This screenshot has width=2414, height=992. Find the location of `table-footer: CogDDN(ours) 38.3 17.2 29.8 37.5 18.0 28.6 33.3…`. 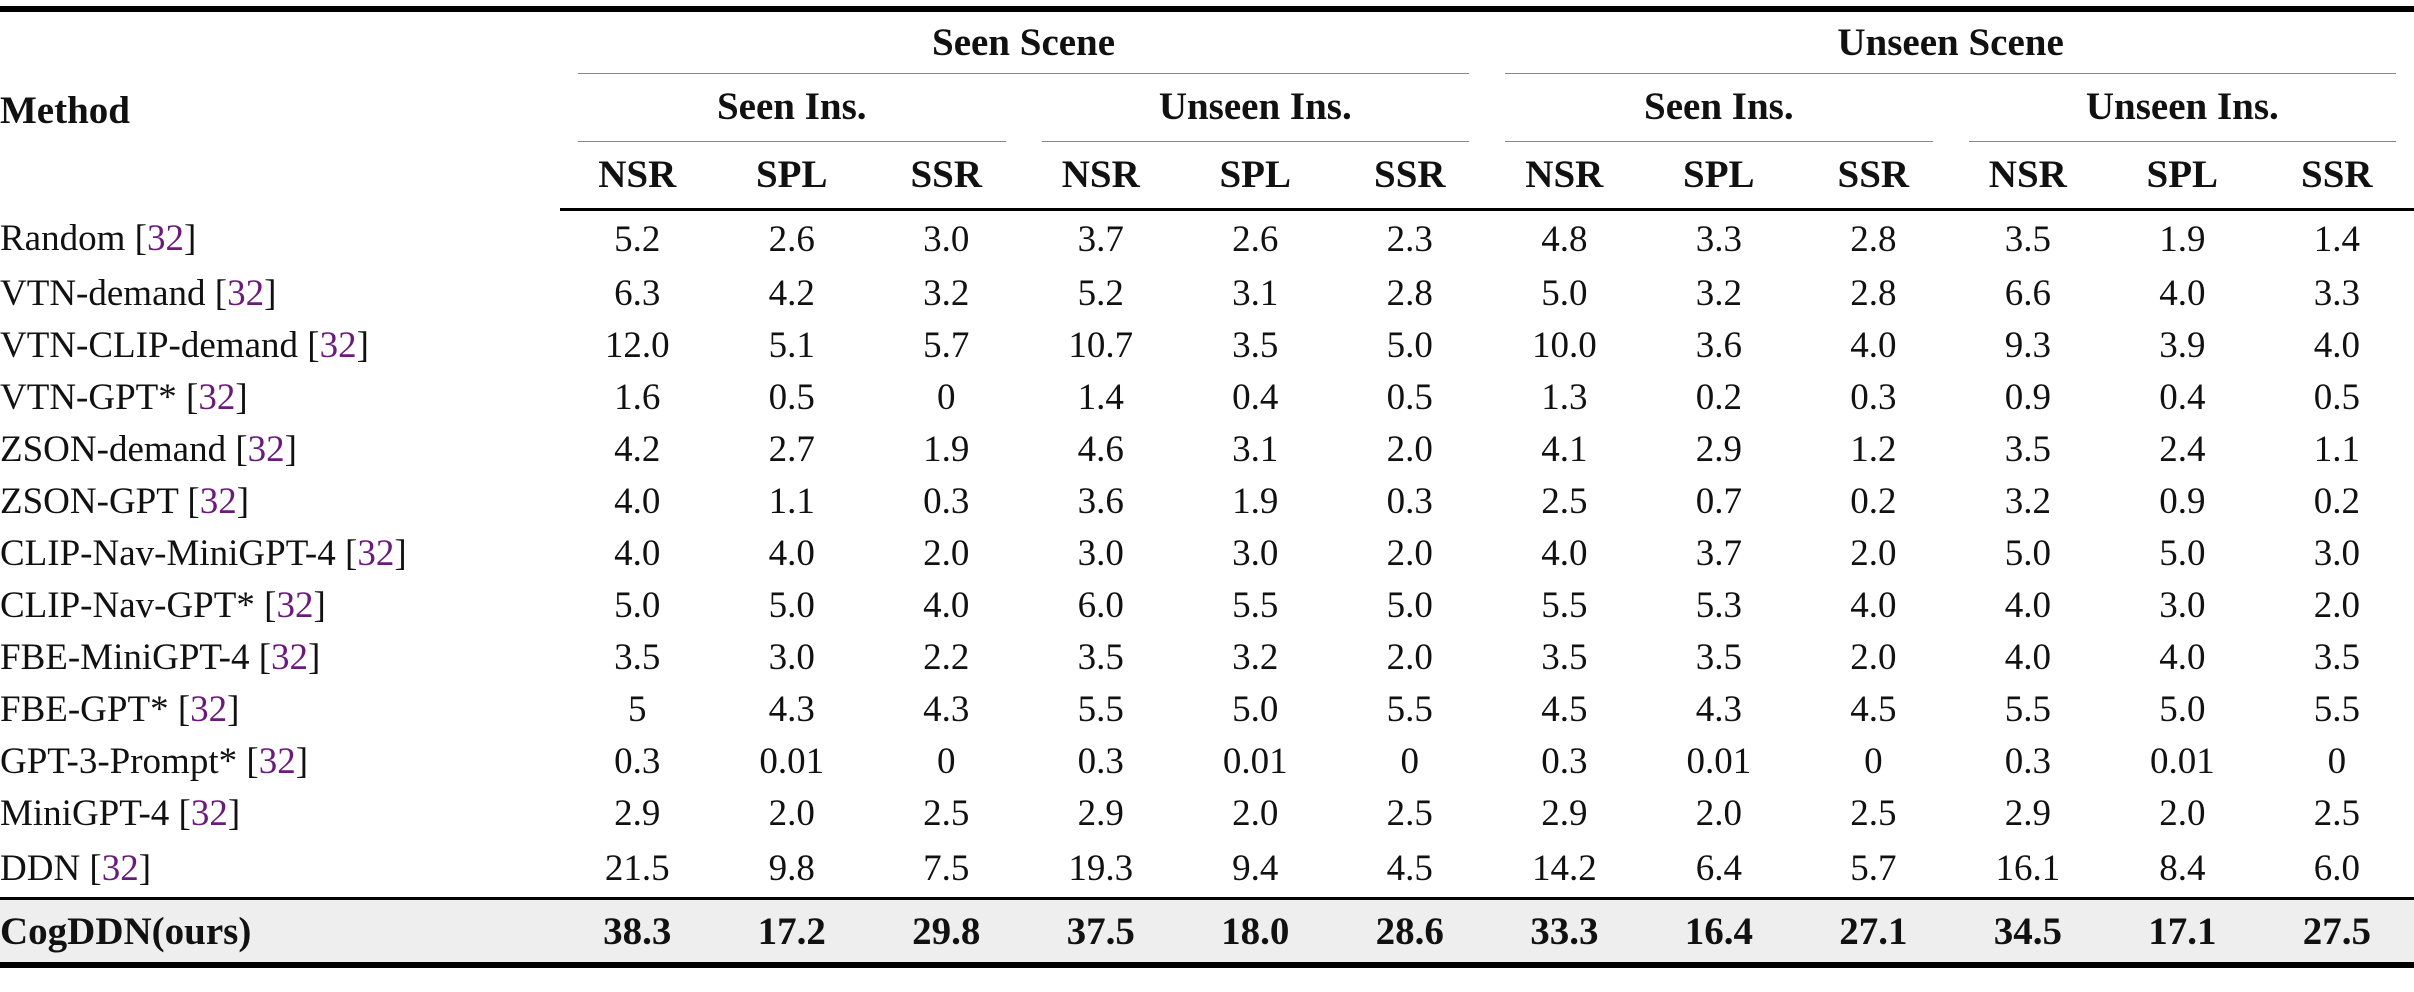

table-footer: CogDDN(ours) 38.3 17.2 29.8 37.5 18.0 28.6 33.3… is located at coordinates (1207, 932).